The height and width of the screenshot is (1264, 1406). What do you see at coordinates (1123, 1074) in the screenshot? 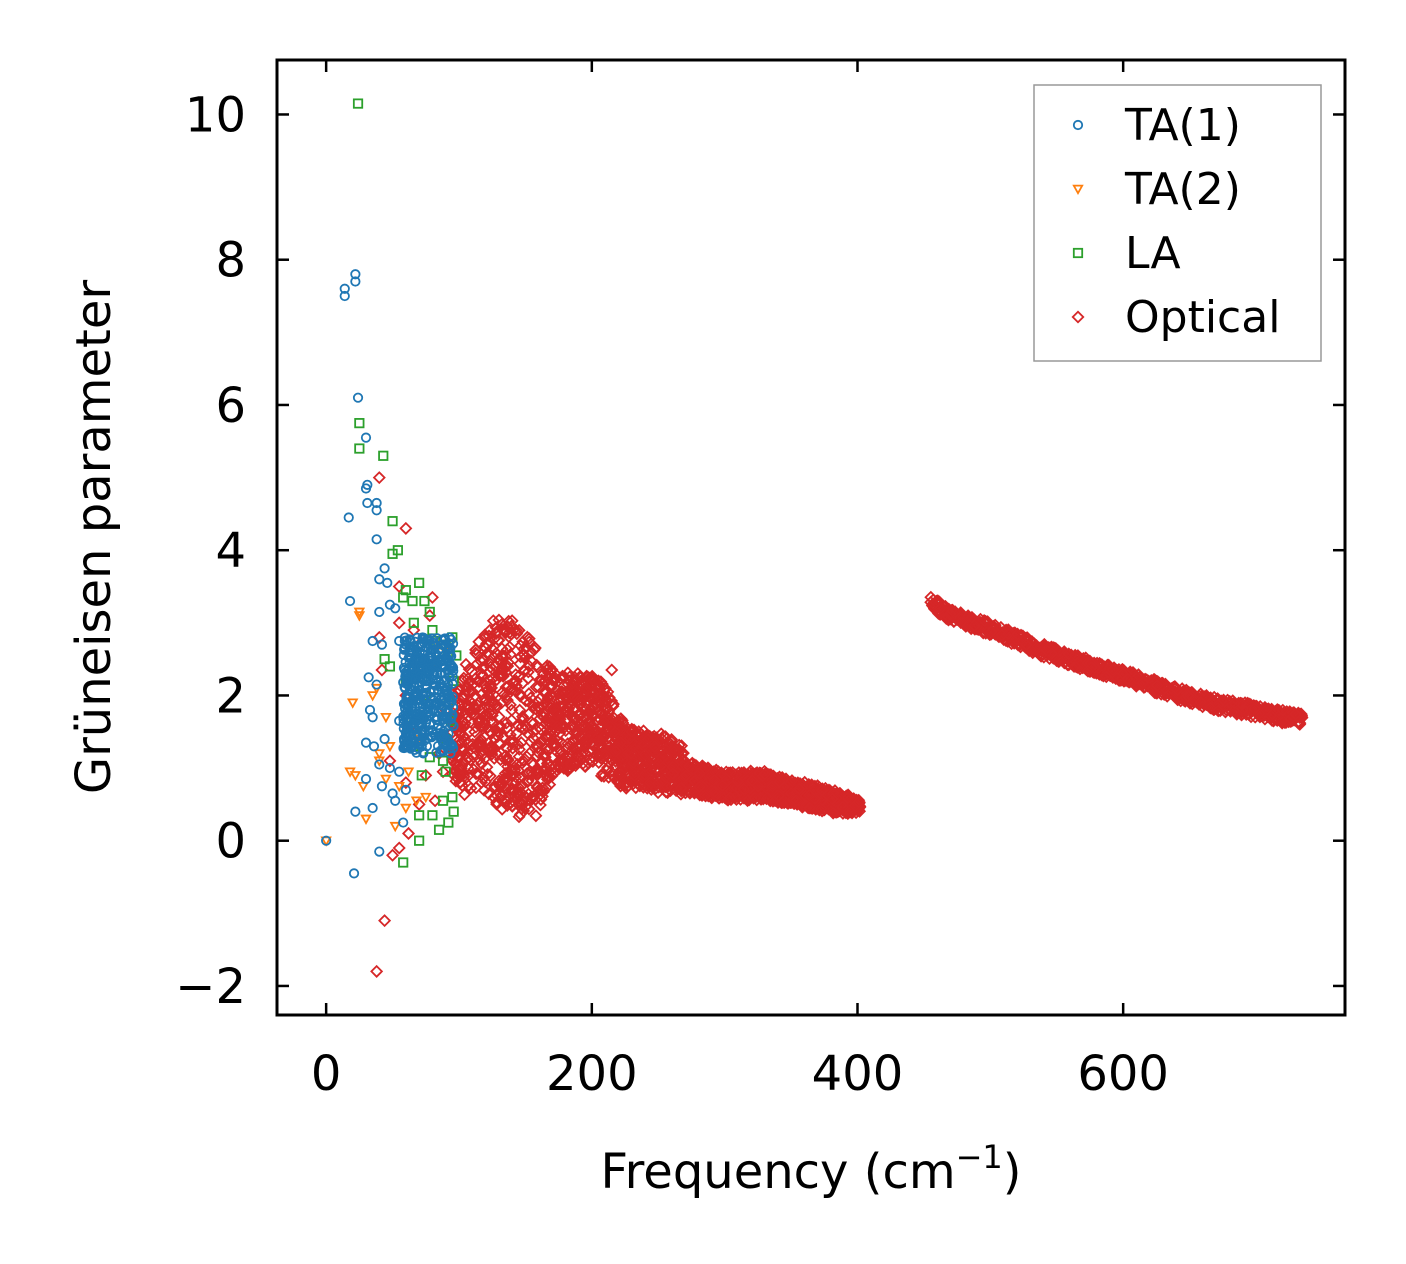
I see `x-tick-label: 600` at bounding box center [1123, 1074].